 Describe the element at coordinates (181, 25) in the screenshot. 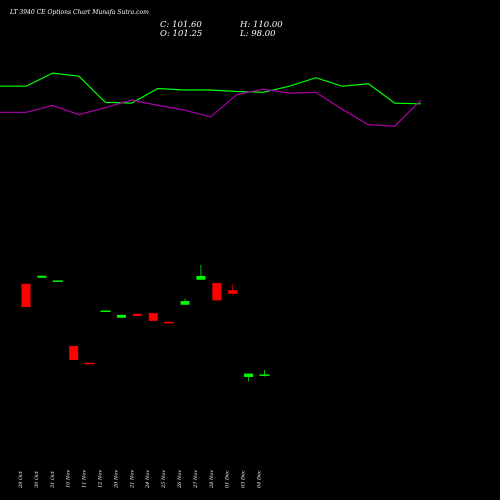

I see `close-value: C: 101.60` at that location.